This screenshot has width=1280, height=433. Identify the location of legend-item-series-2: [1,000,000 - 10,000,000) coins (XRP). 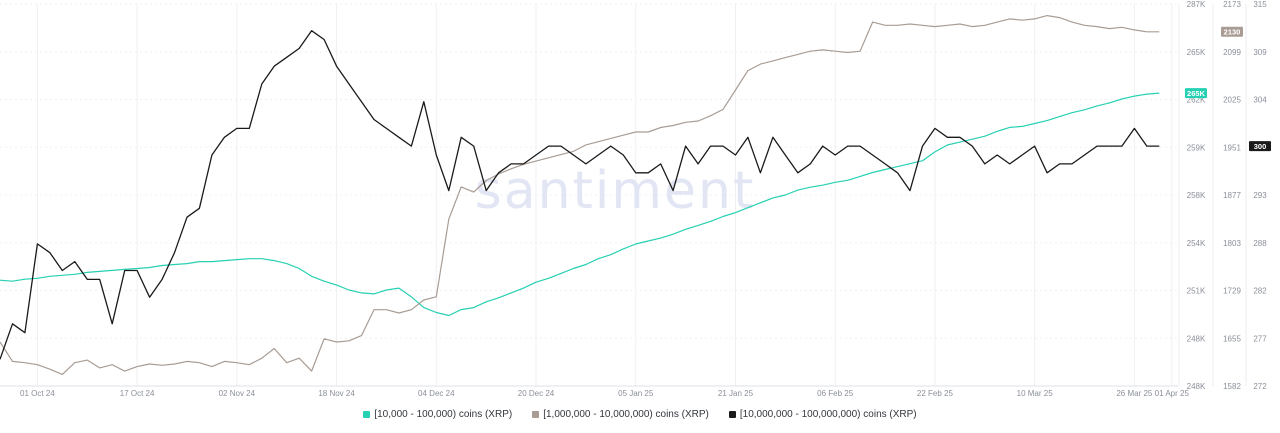
(620, 414).